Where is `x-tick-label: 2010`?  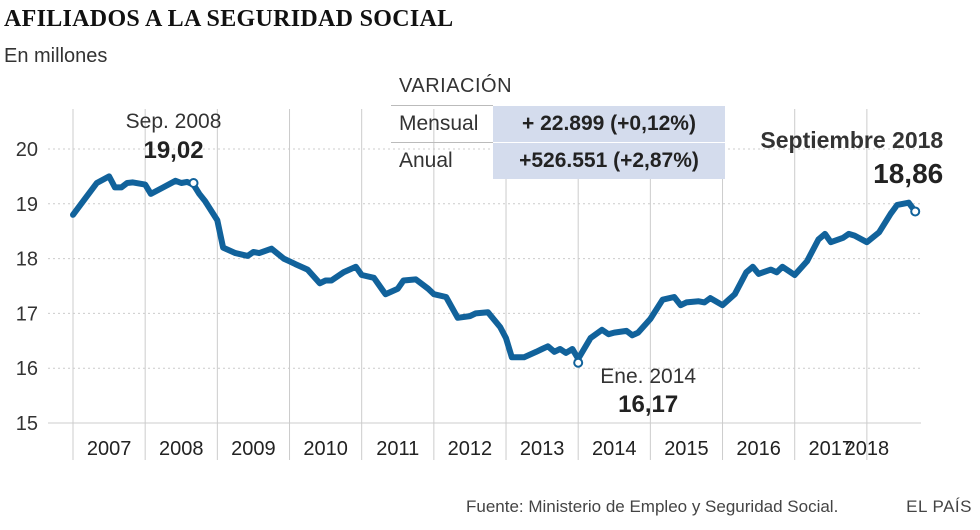 x-tick-label: 2010 is located at coordinates (325, 449).